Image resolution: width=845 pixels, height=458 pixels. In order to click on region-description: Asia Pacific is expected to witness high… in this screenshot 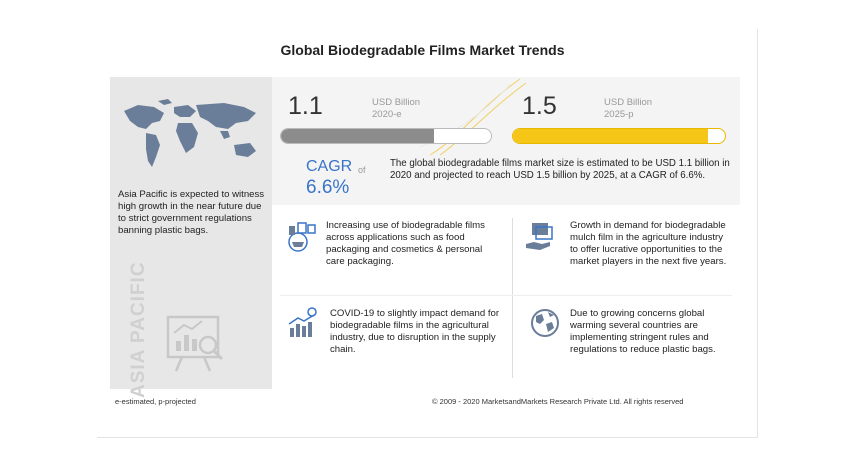, I will do `click(191, 212)`.